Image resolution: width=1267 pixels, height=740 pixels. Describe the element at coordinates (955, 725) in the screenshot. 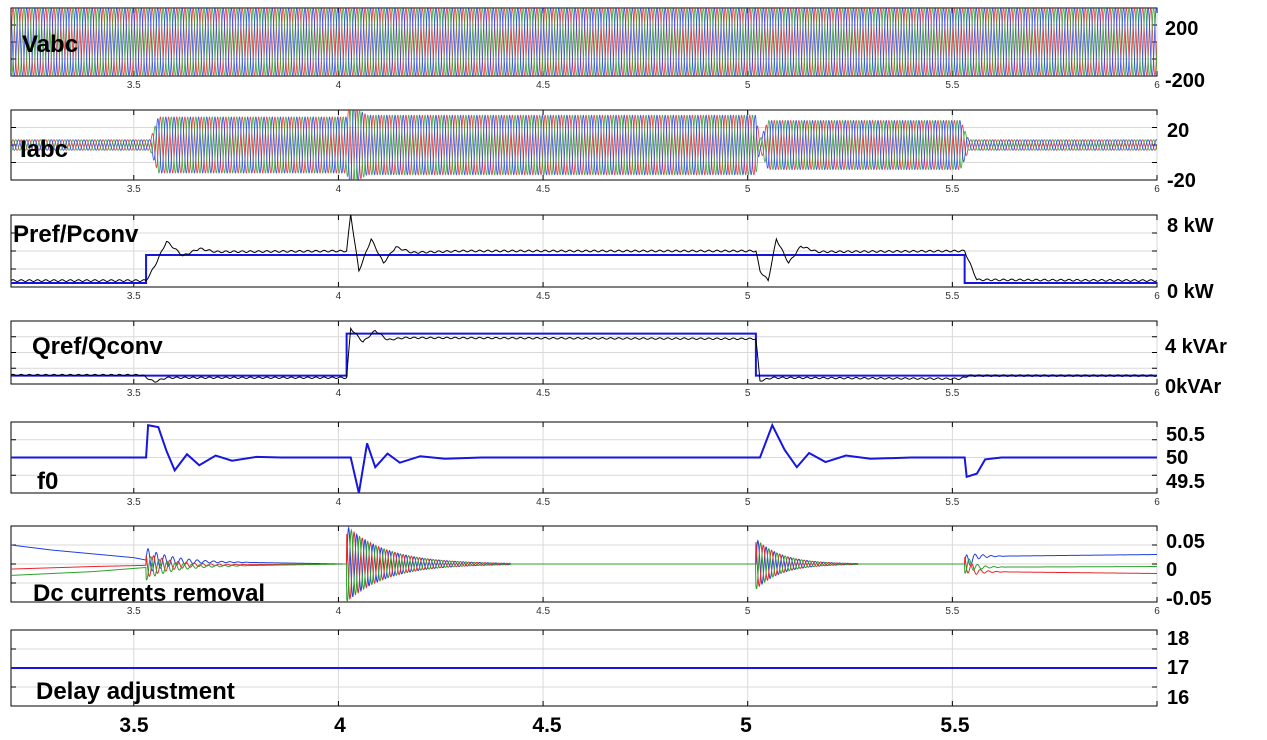

I see `x-axis-label: 5.5` at that location.